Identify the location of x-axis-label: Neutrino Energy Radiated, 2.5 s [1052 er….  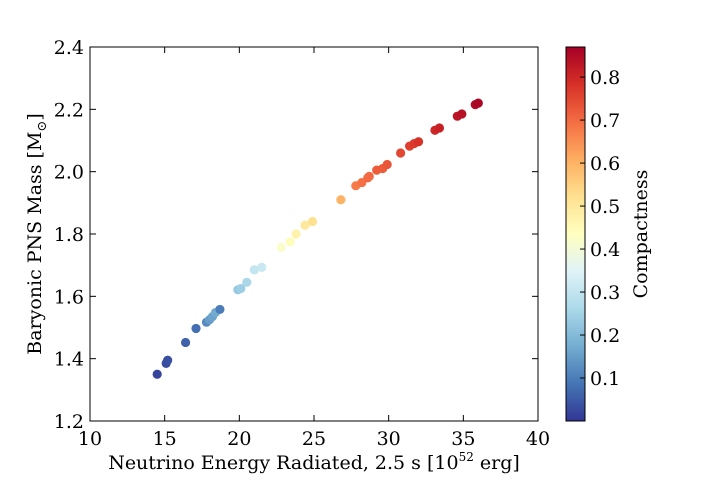
(314, 462).